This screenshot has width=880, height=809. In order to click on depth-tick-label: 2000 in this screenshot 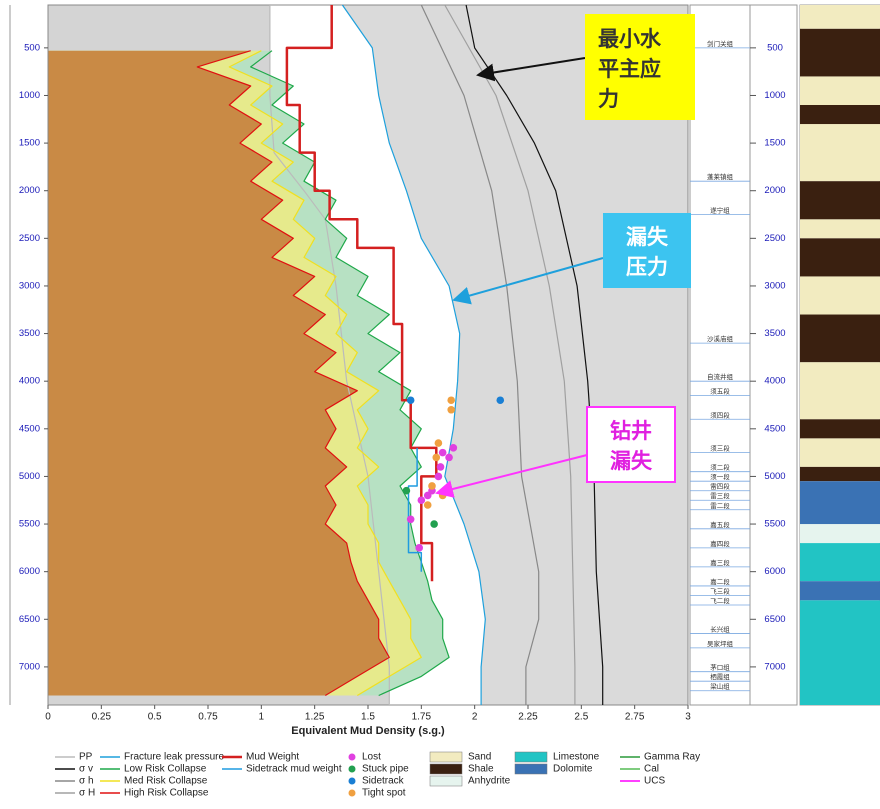, I will do `click(774, 190)`.